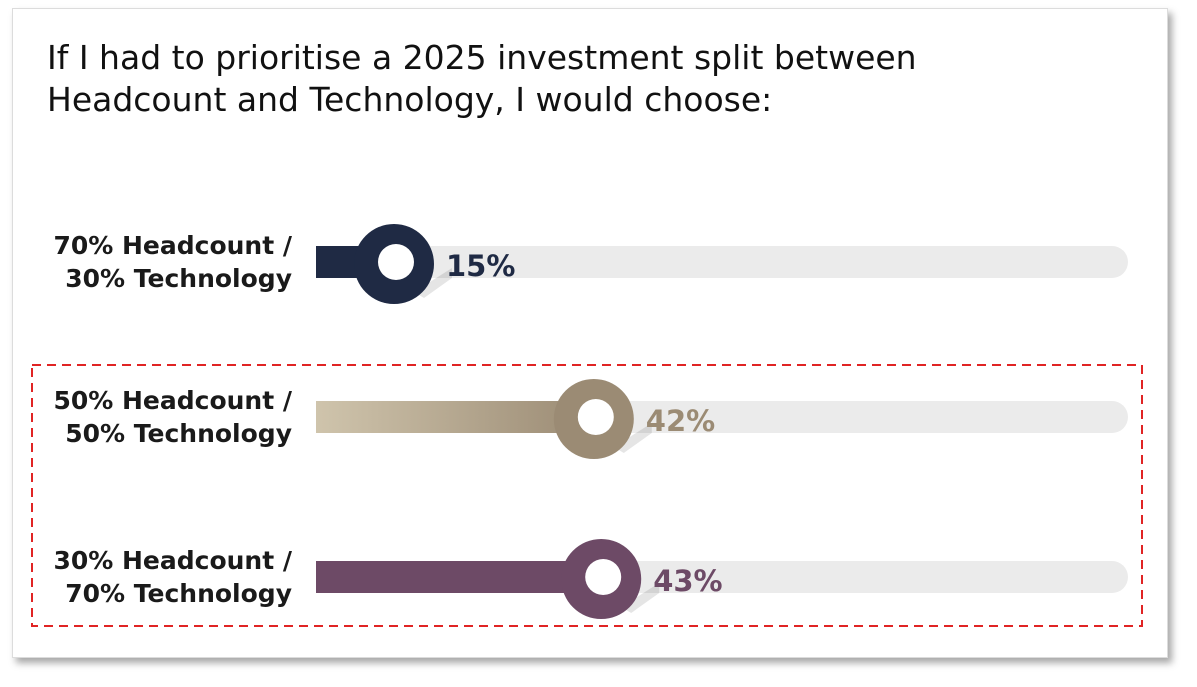 The image size is (1197, 687). What do you see at coordinates (178, 278) in the screenshot?
I see `category-label: 30% Technology` at bounding box center [178, 278].